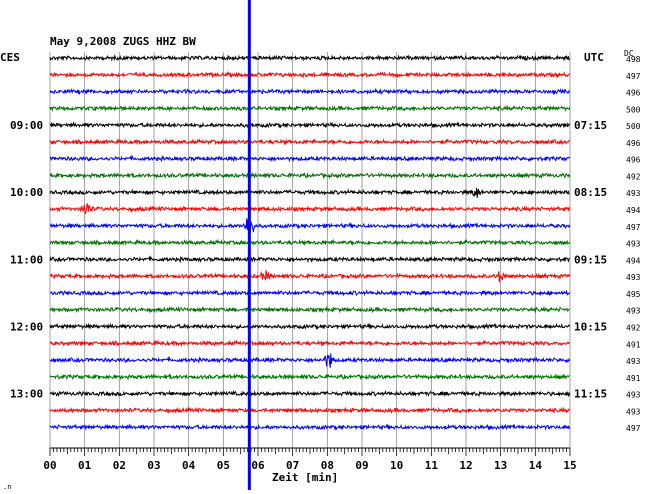 Image resolution: width=650 pixels, height=494 pixels. Describe the element at coordinates (633, 411) in the screenshot. I see `dc-value-21: 493` at that location.